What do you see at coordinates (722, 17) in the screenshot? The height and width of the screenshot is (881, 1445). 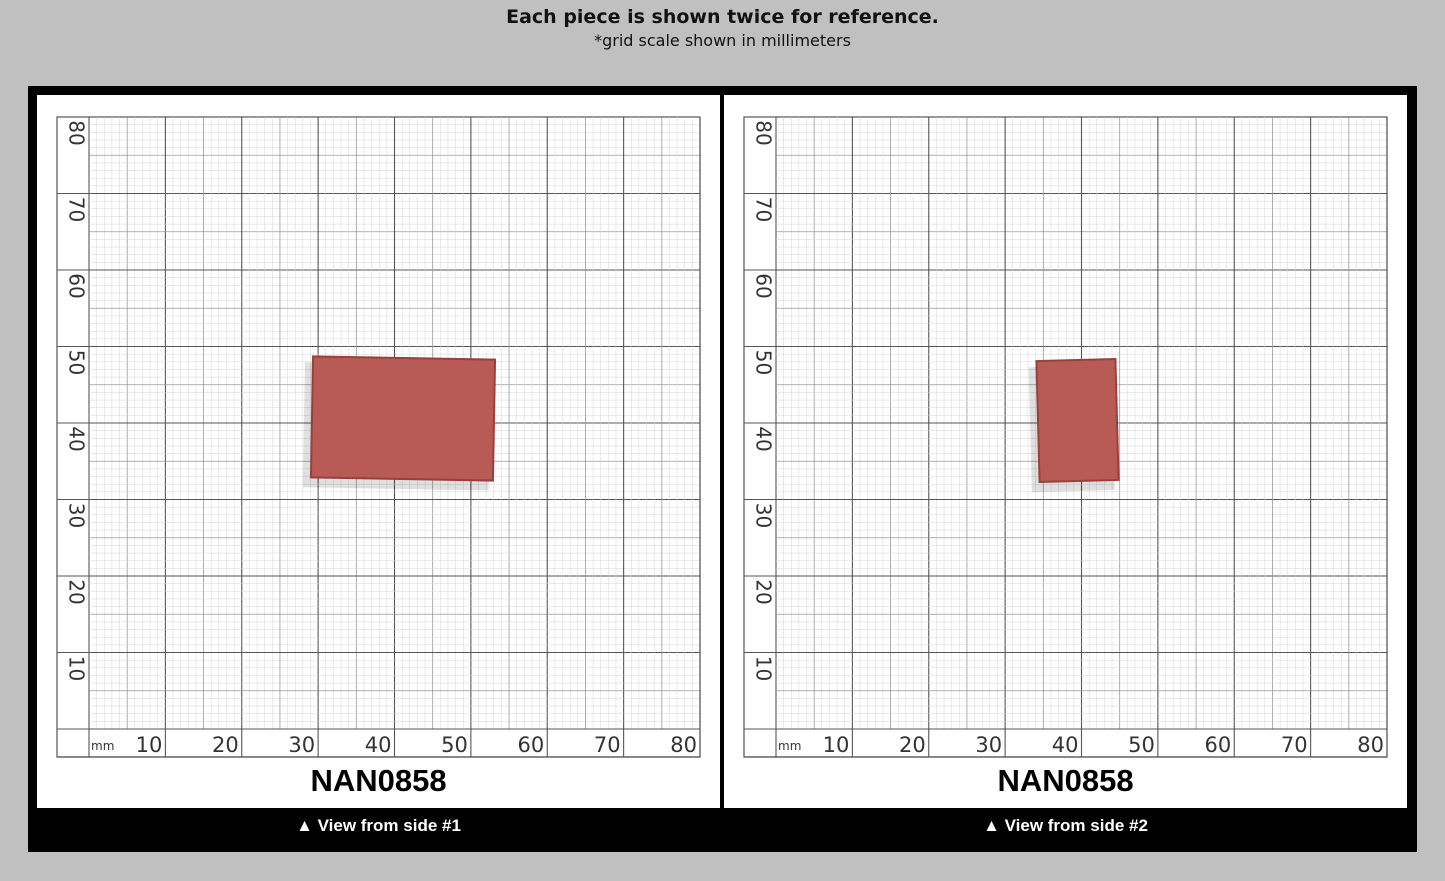 I see `title: Each piece is shown twice for reference.` at bounding box center [722, 17].